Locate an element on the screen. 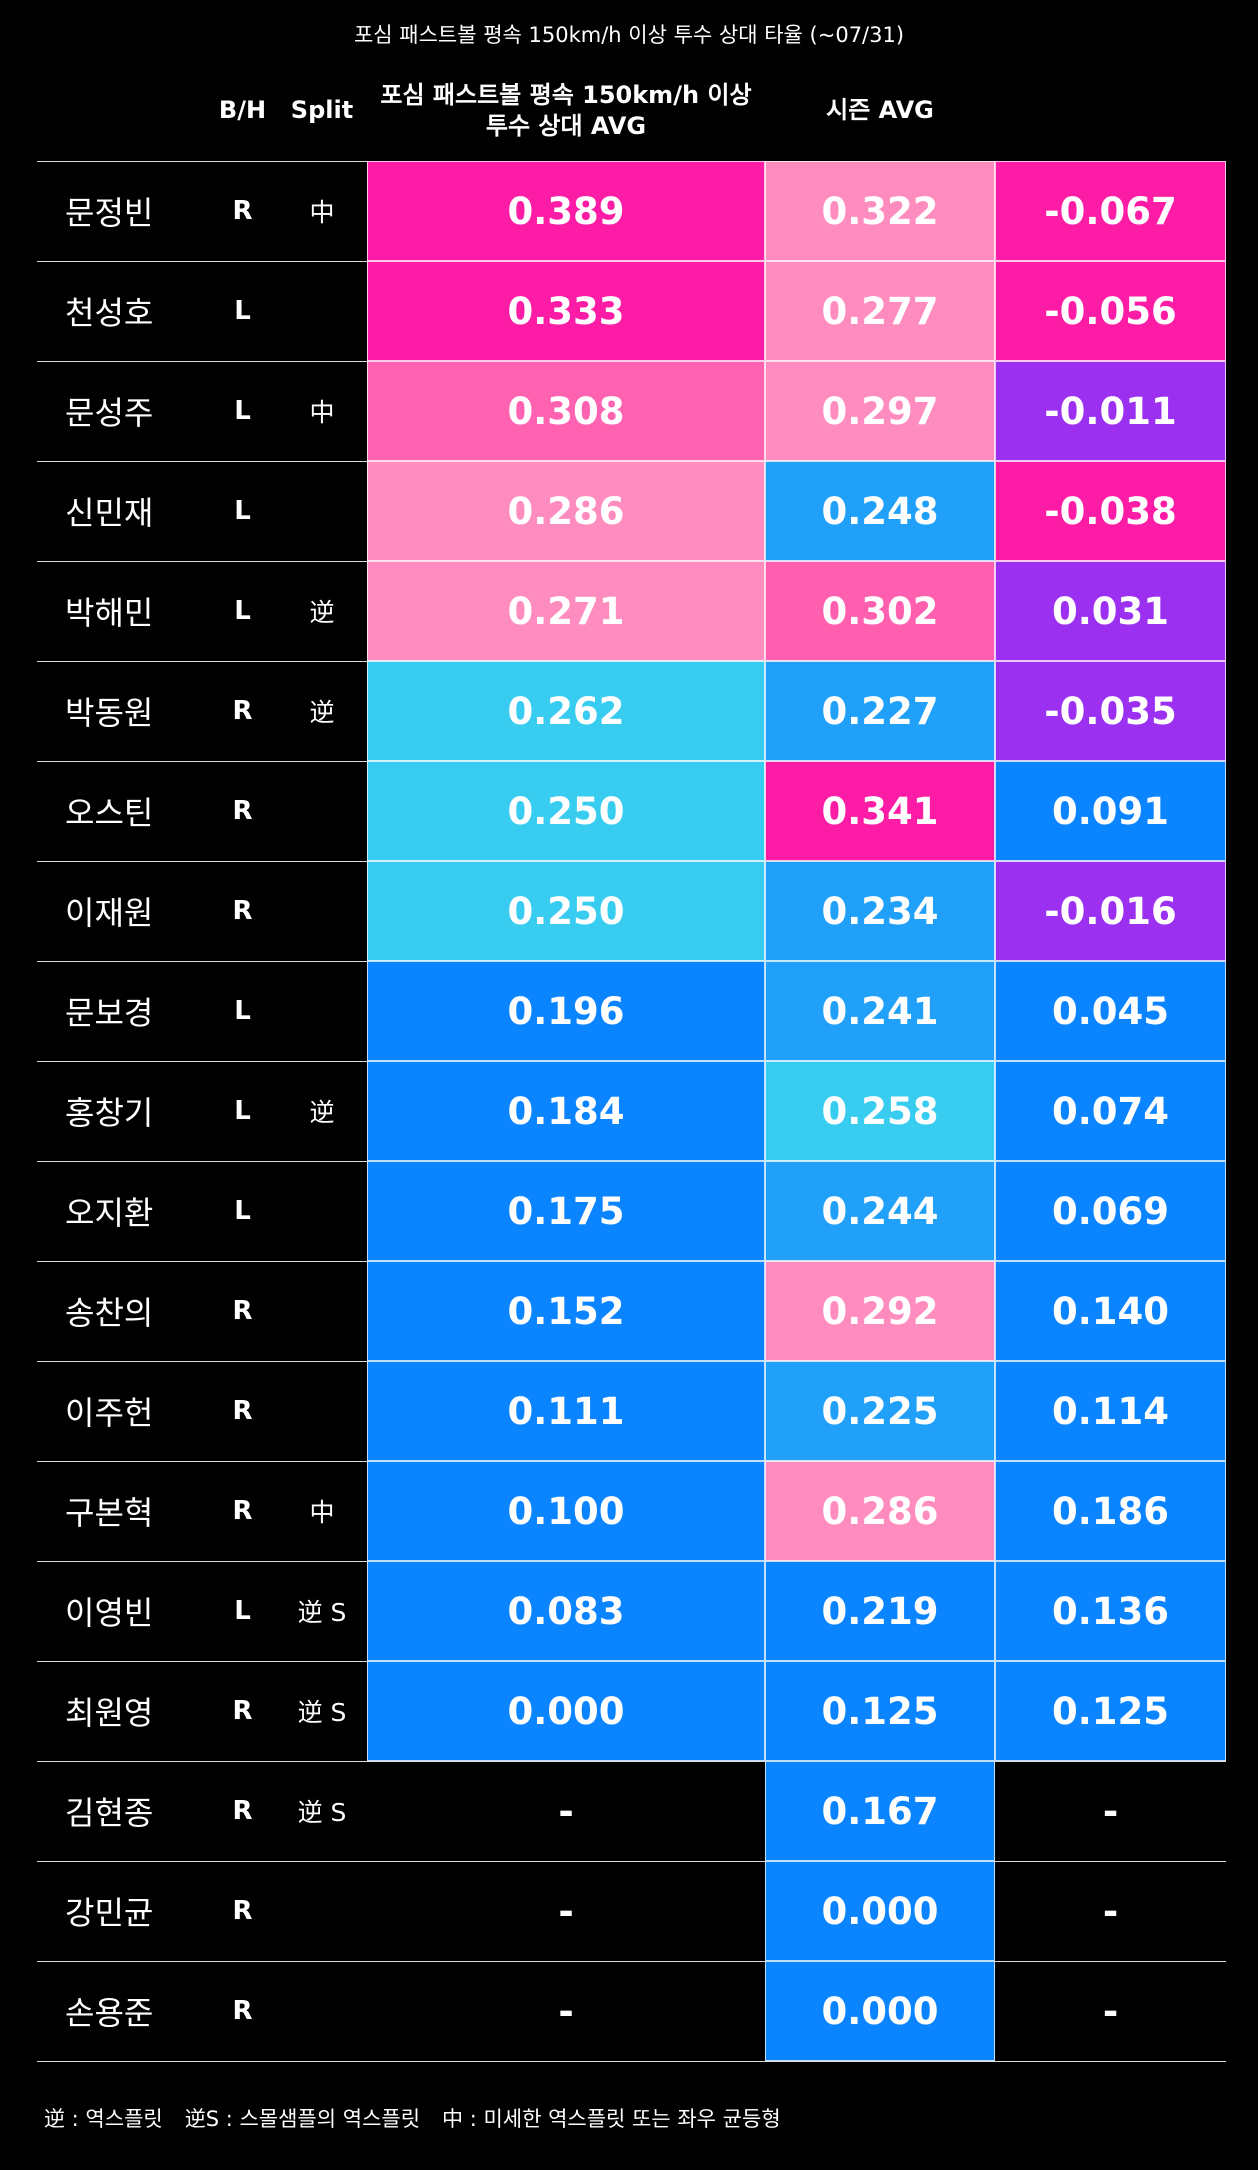  avg150-cell: 0.196 is located at coordinates (566, 1011).